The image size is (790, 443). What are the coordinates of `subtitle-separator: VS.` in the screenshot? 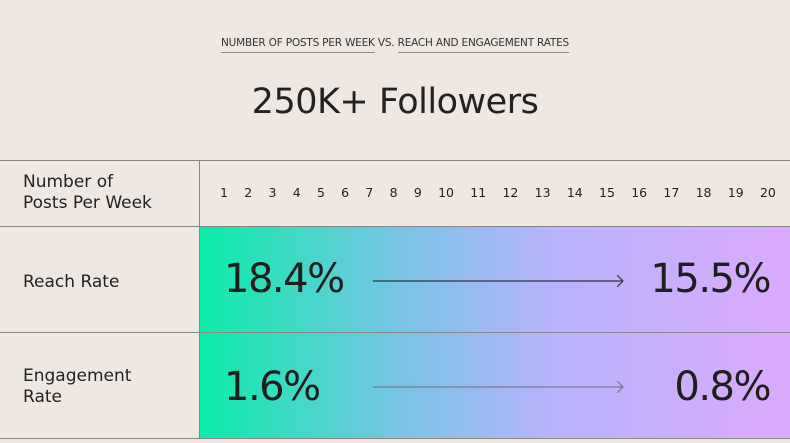 It's located at (386, 43).